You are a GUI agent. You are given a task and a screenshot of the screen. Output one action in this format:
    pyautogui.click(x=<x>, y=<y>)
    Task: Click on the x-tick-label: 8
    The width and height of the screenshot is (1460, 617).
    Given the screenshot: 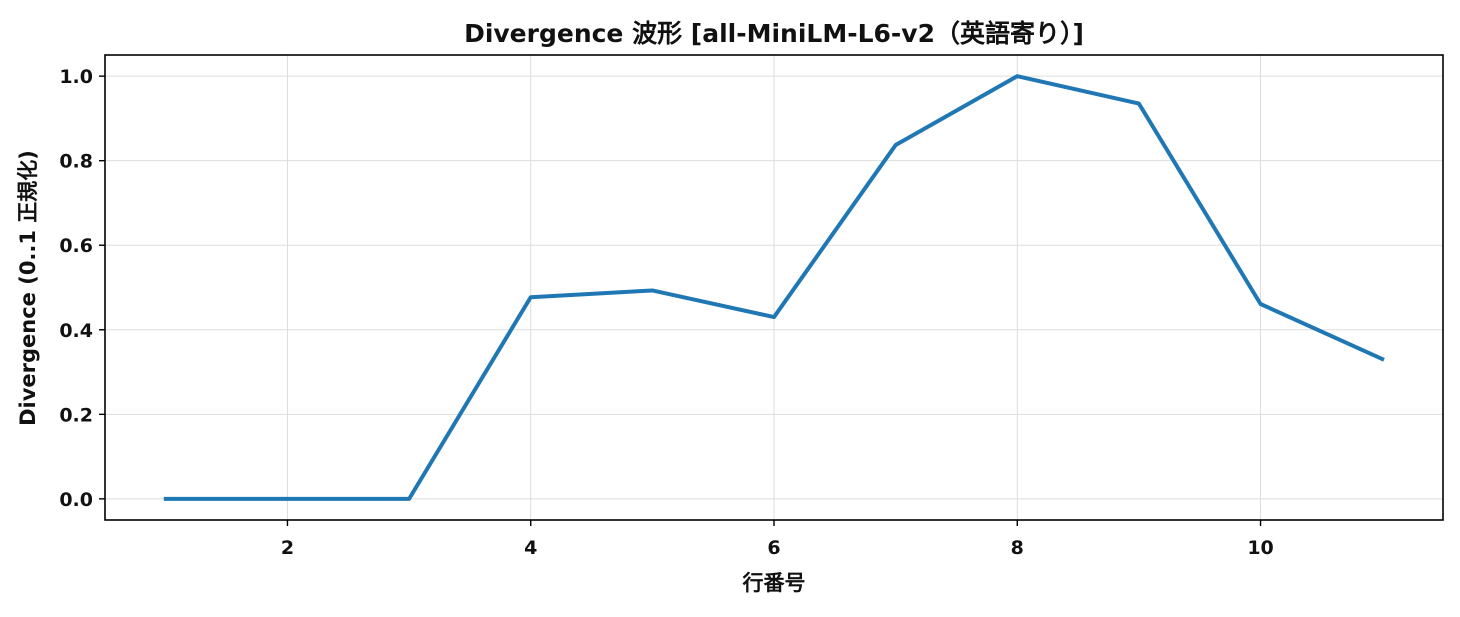 What is the action you would take?
    pyautogui.click(x=1017, y=548)
    